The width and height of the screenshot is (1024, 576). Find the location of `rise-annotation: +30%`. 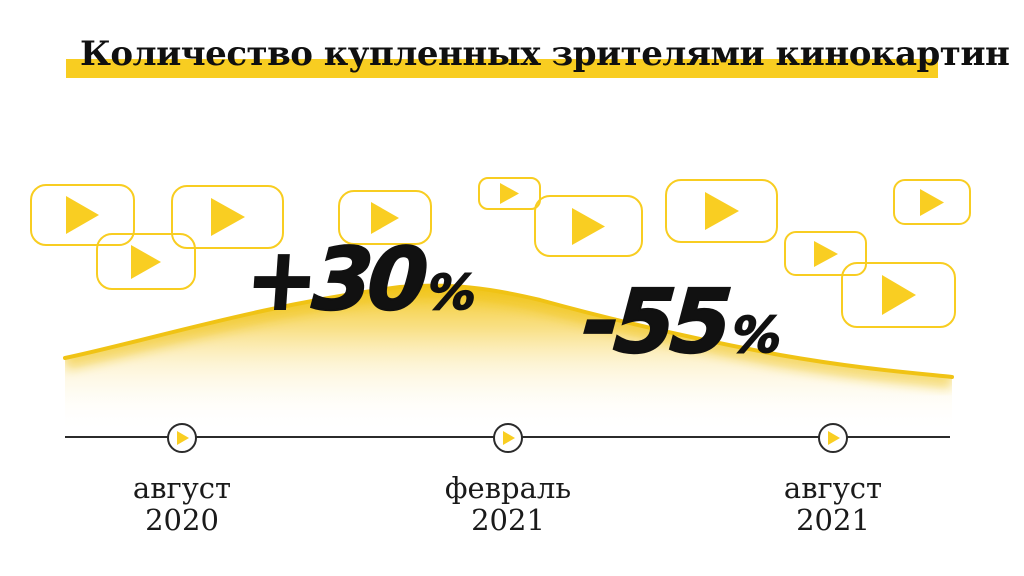

rise-annotation: +30% is located at coordinates (361, 280).